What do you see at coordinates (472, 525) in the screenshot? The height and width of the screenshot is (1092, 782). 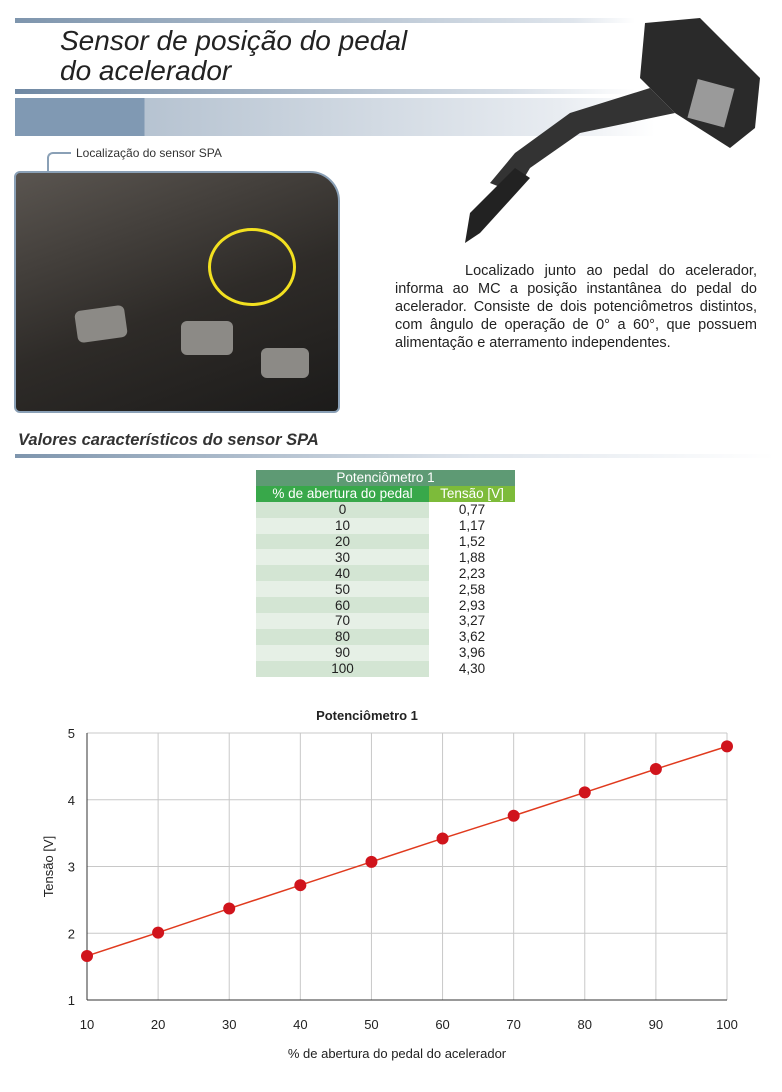 I see `voltage-cell: 1,17` at bounding box center [472, 525].